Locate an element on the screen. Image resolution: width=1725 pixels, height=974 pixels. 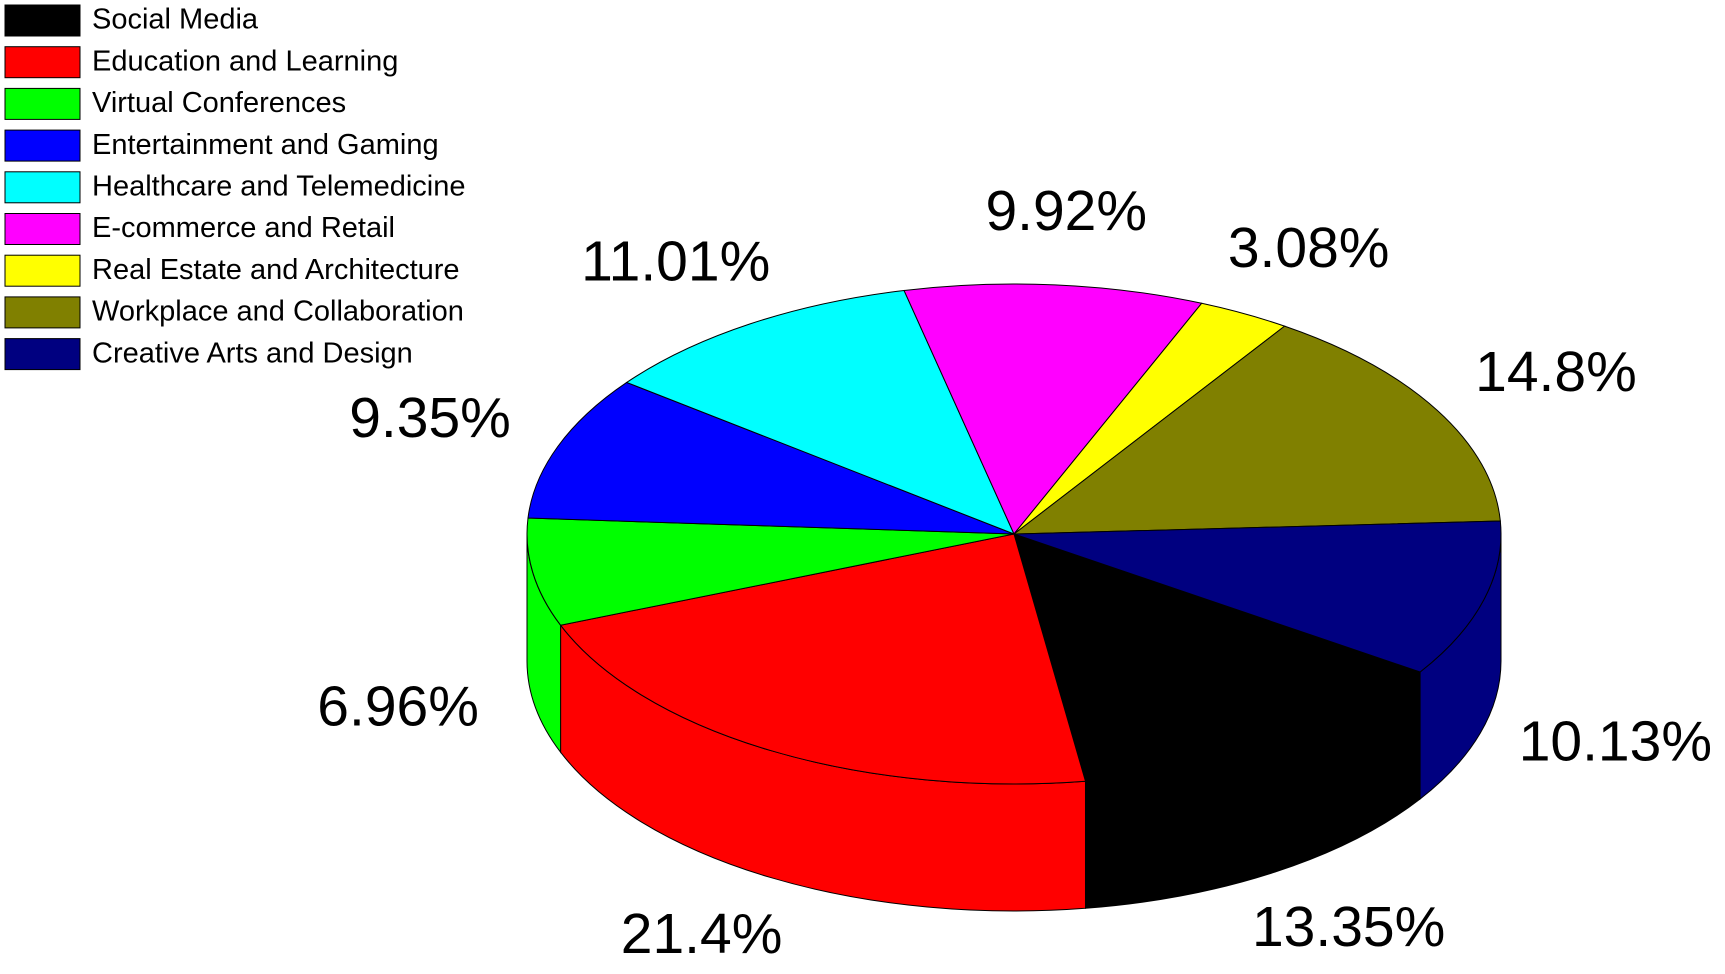
legend-label: Workplace and Collaboration is located at coordinates (278, 312).